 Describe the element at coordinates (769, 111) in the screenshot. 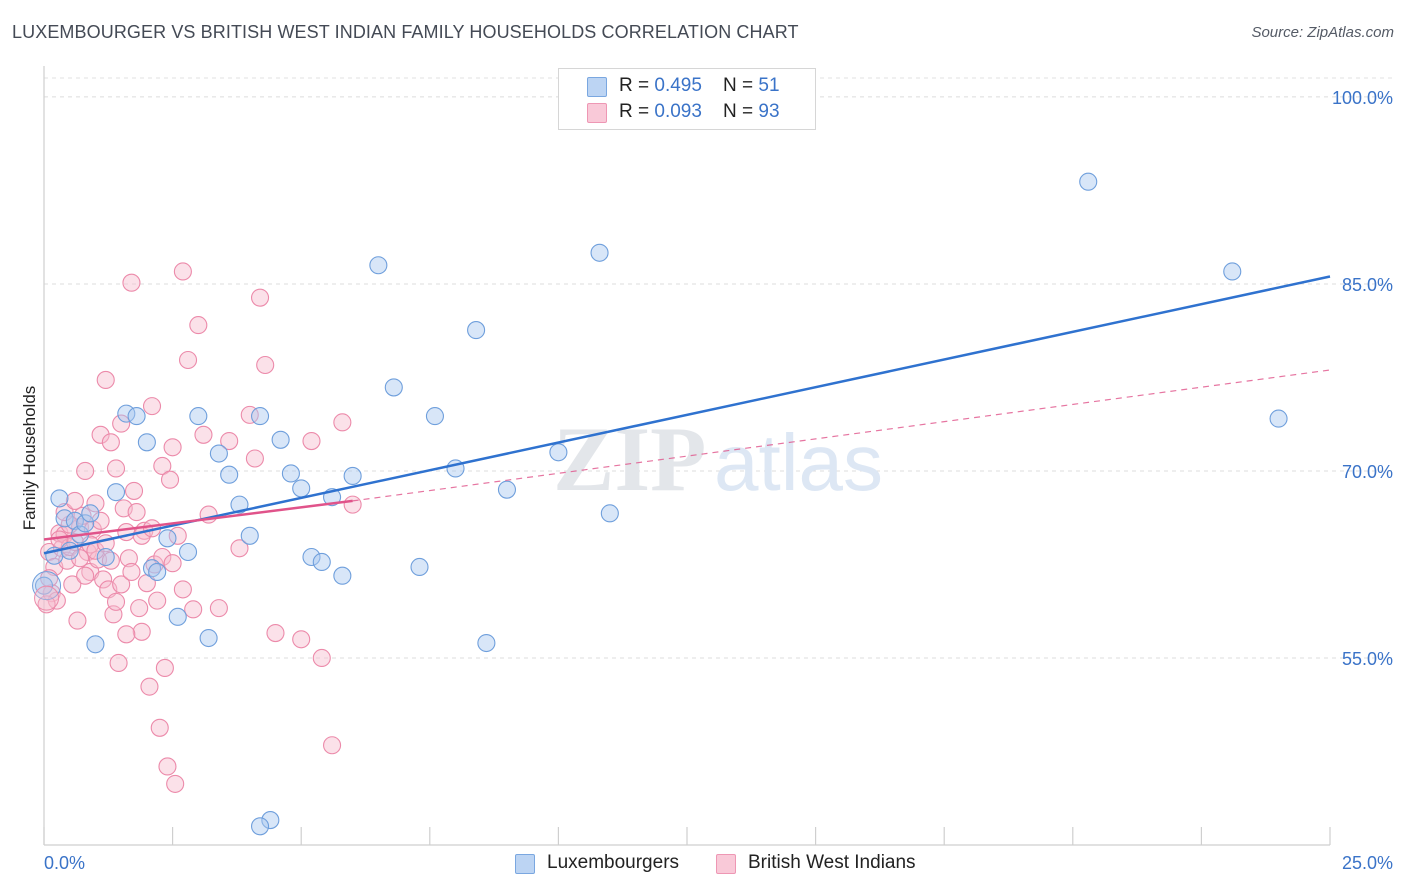

I see `n-value: 93` at that location.